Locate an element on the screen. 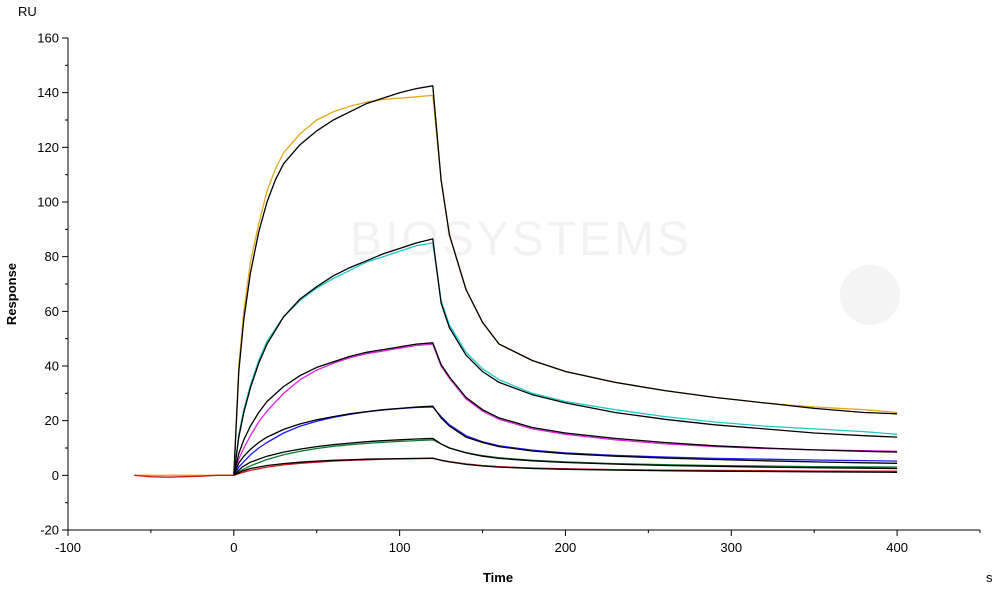  y-axis-title: Response is located at coordinates (11, 294).